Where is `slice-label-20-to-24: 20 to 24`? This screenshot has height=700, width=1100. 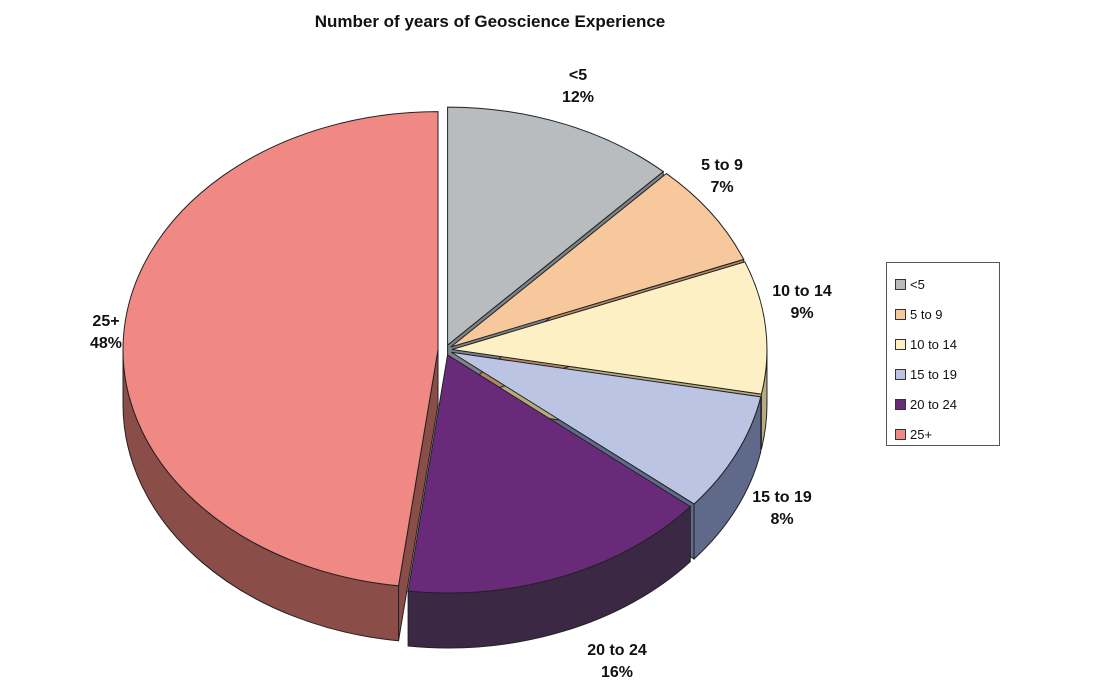
slice-label-20-to-24: 20 to 24 is located at coordinates (617, 650).